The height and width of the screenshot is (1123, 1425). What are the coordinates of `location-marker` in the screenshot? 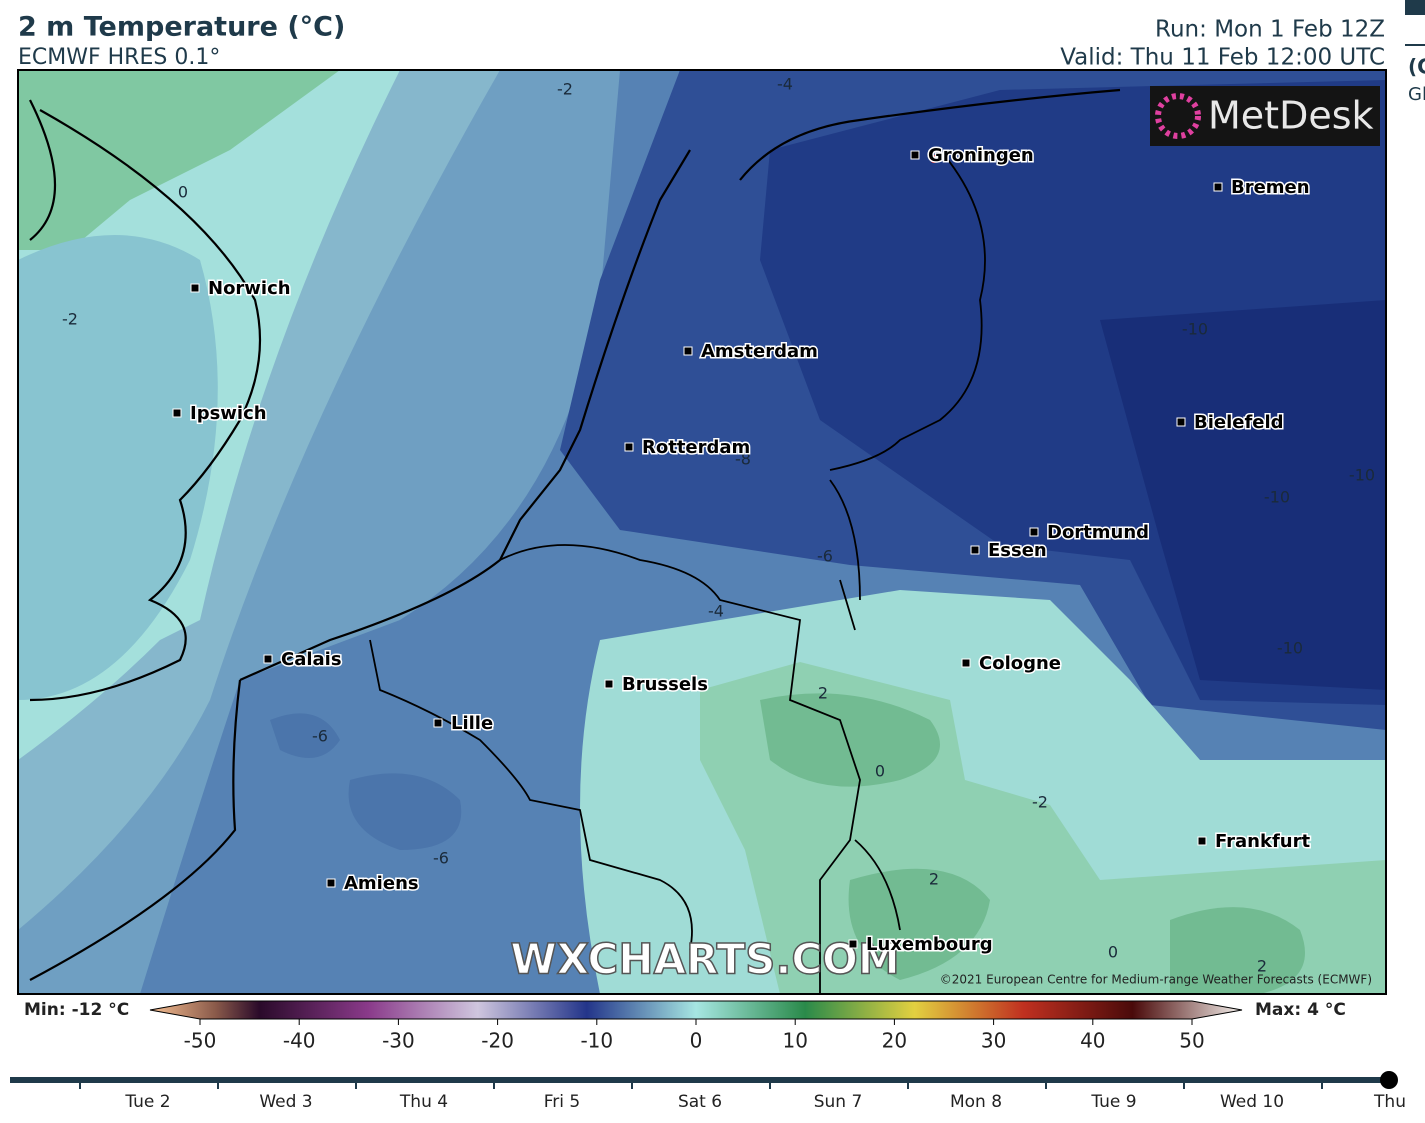 It's located at (934, 159).